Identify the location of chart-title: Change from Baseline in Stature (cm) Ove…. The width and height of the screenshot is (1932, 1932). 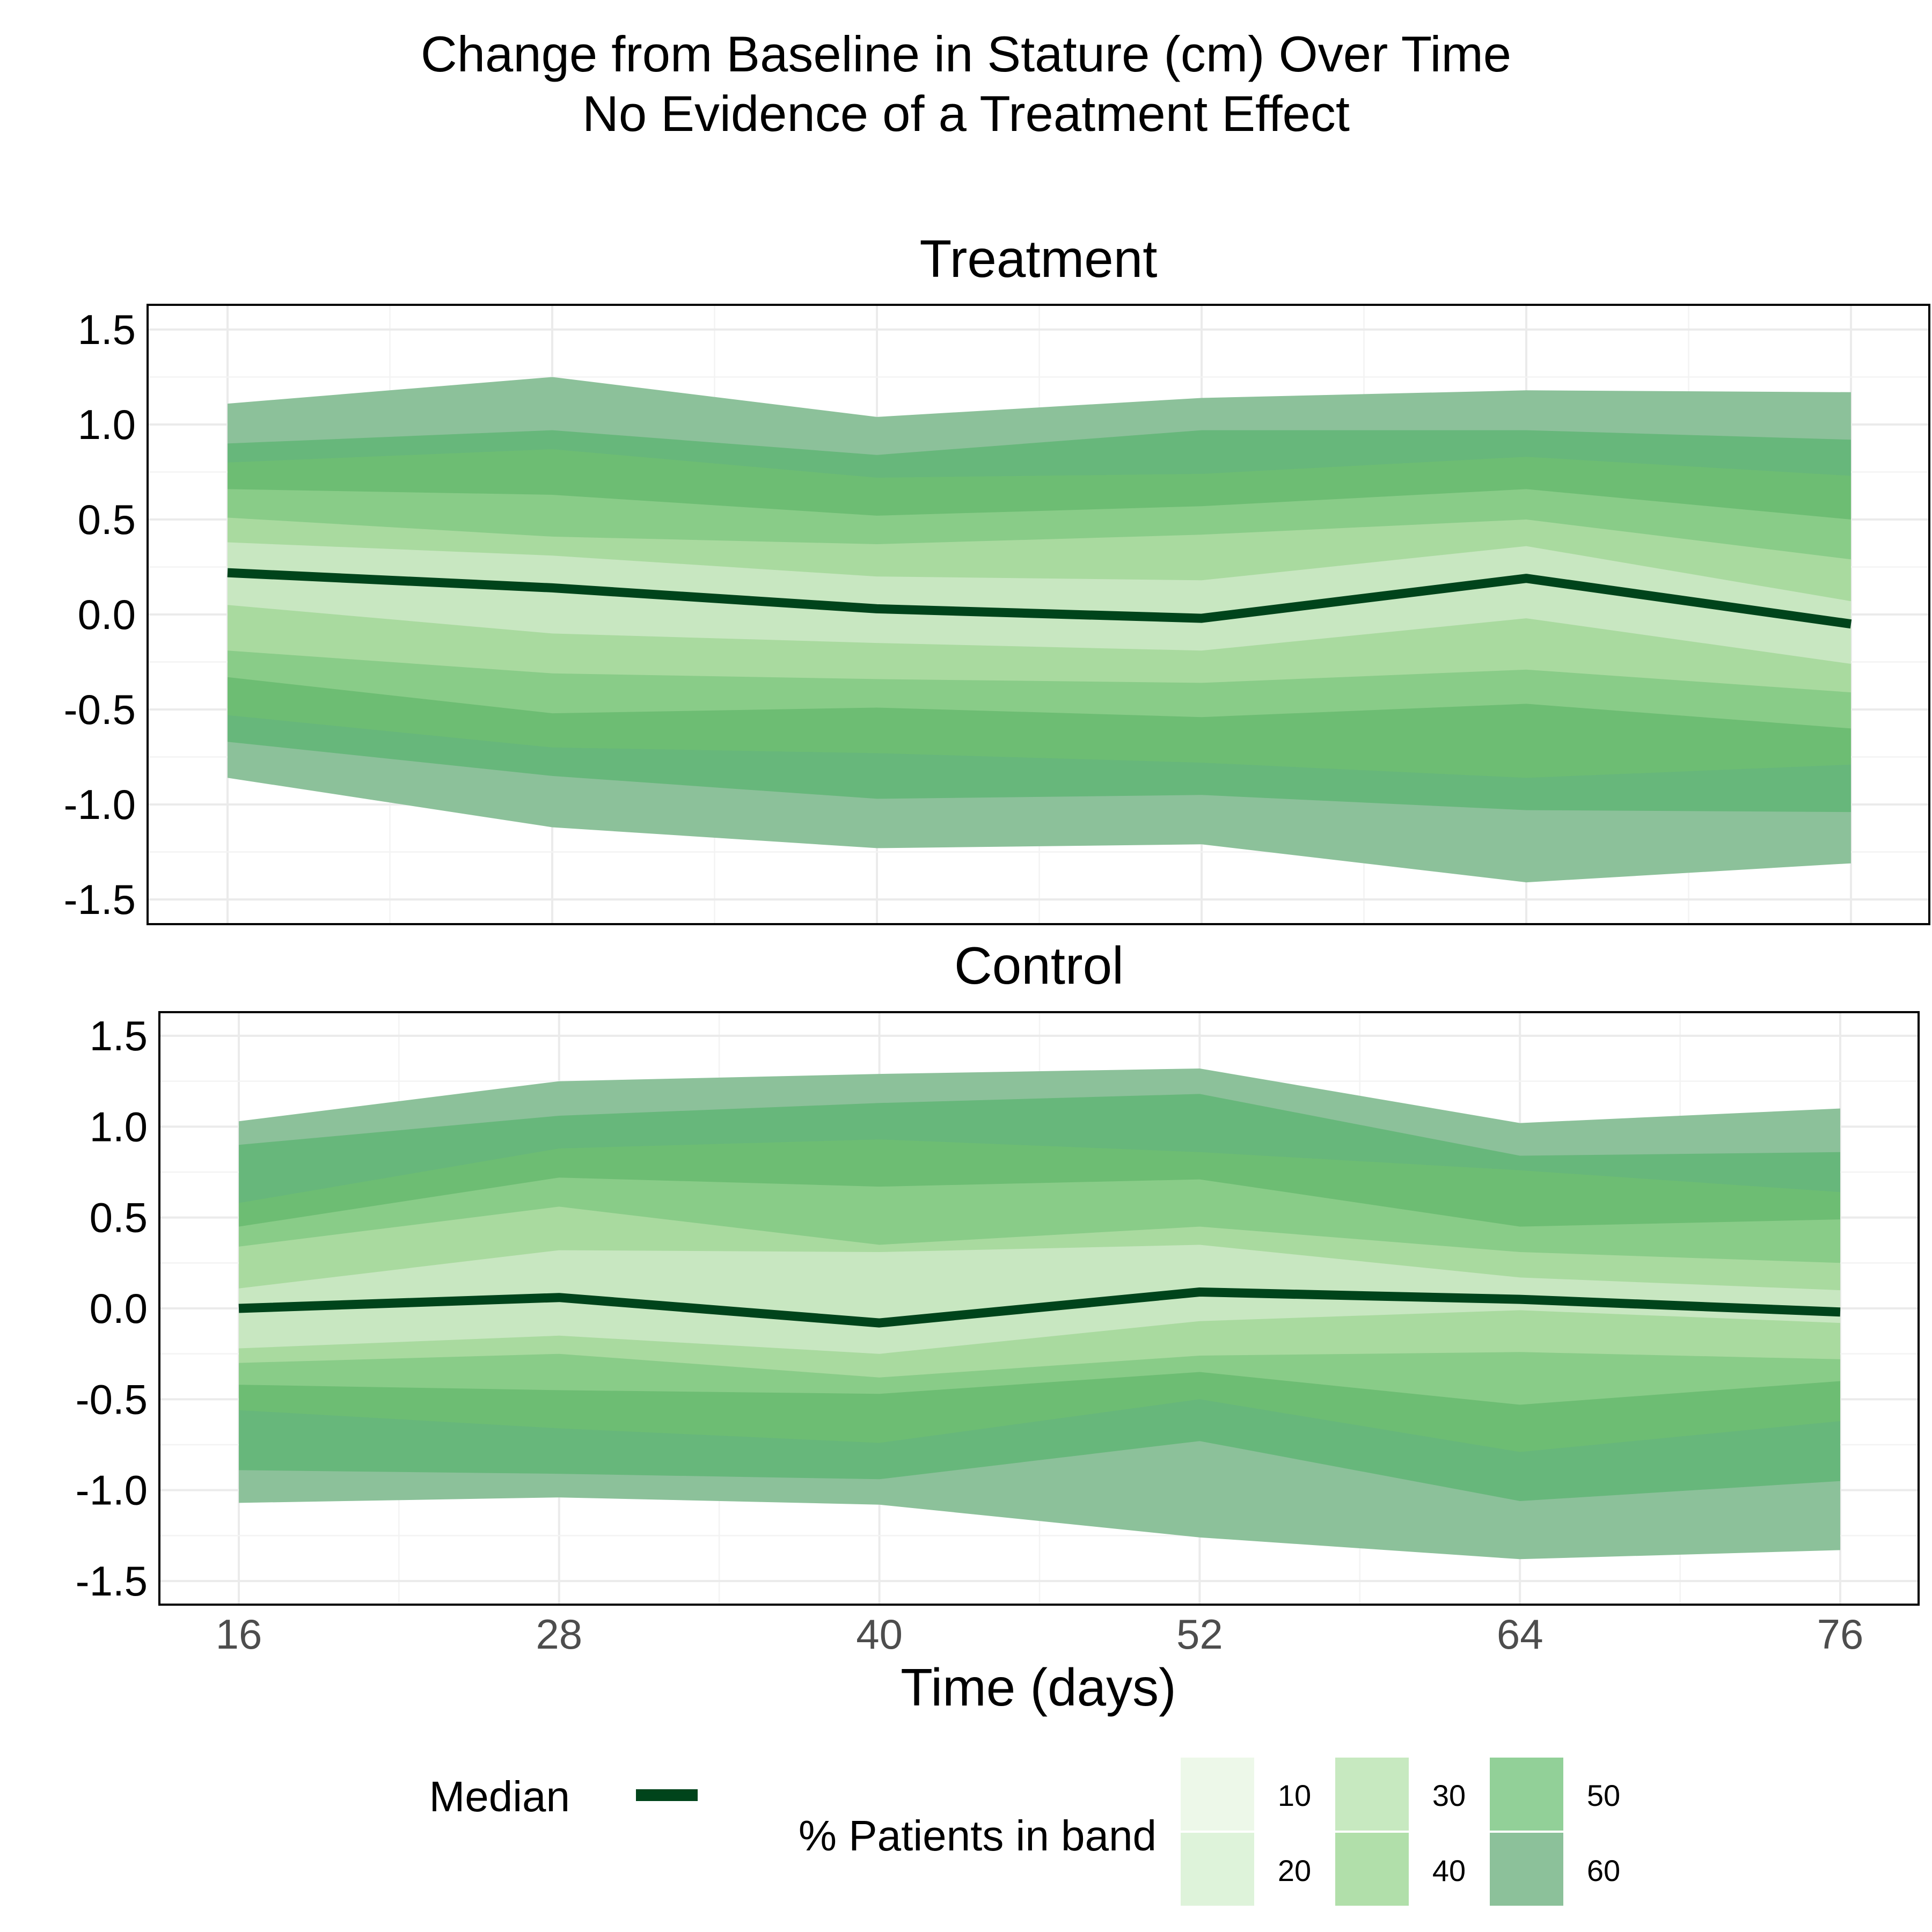
(966, 54).